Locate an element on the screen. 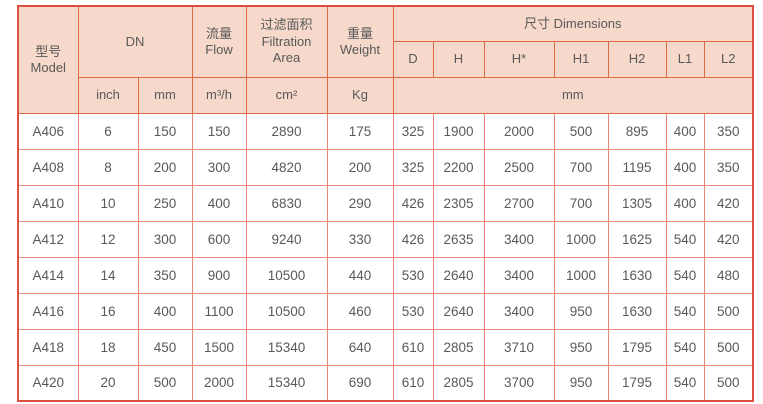 The width and height of the screenshot is (763, 404). value-cell: 1195 is located at coordinates (637, 167).